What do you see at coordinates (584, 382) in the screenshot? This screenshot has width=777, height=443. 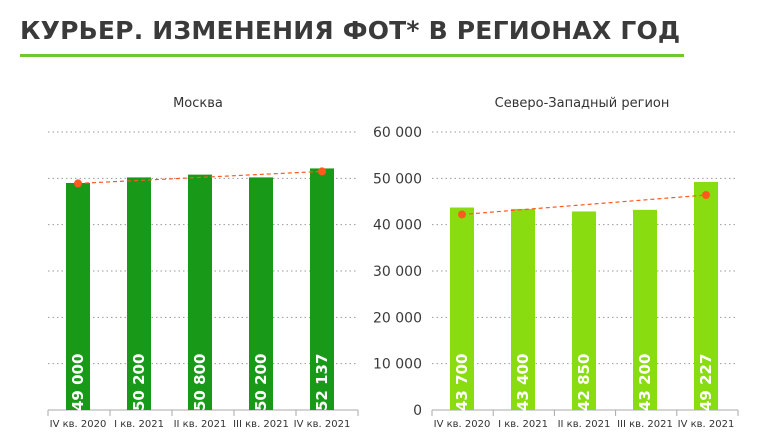 I see `northwest-data-label: 42 850` at bounding box center [584, 382].